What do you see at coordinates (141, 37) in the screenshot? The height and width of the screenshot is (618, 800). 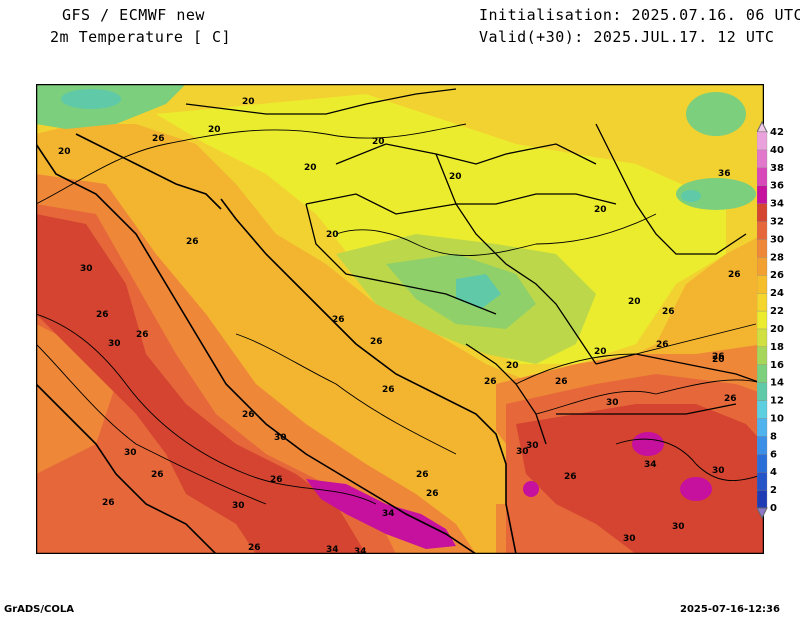 I see `field-title: 2m Temperature [ C]` at bounding box center [141, 37].